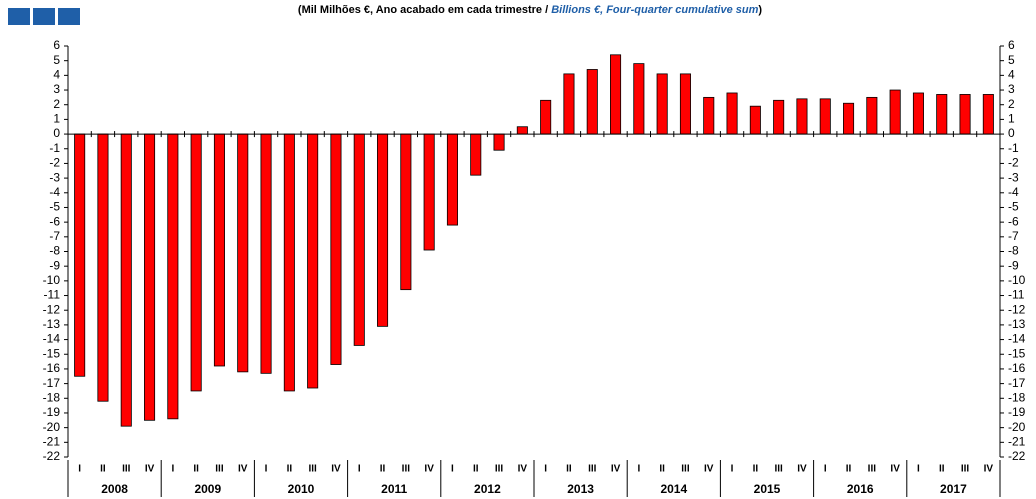  Describe the element at coordinates (953, 489) in the screenshot. I see `year-label: 2017` at that location.